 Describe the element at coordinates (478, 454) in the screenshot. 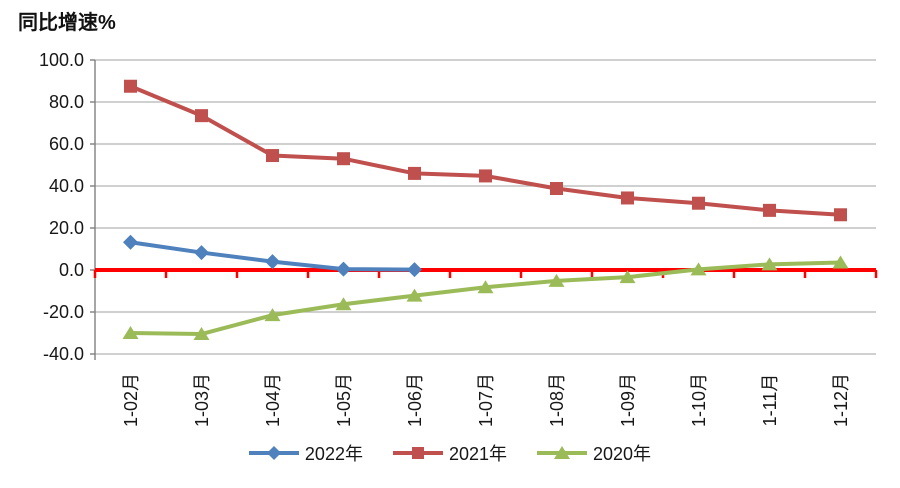

I see `legend-label-2021: 2021年` at that location.